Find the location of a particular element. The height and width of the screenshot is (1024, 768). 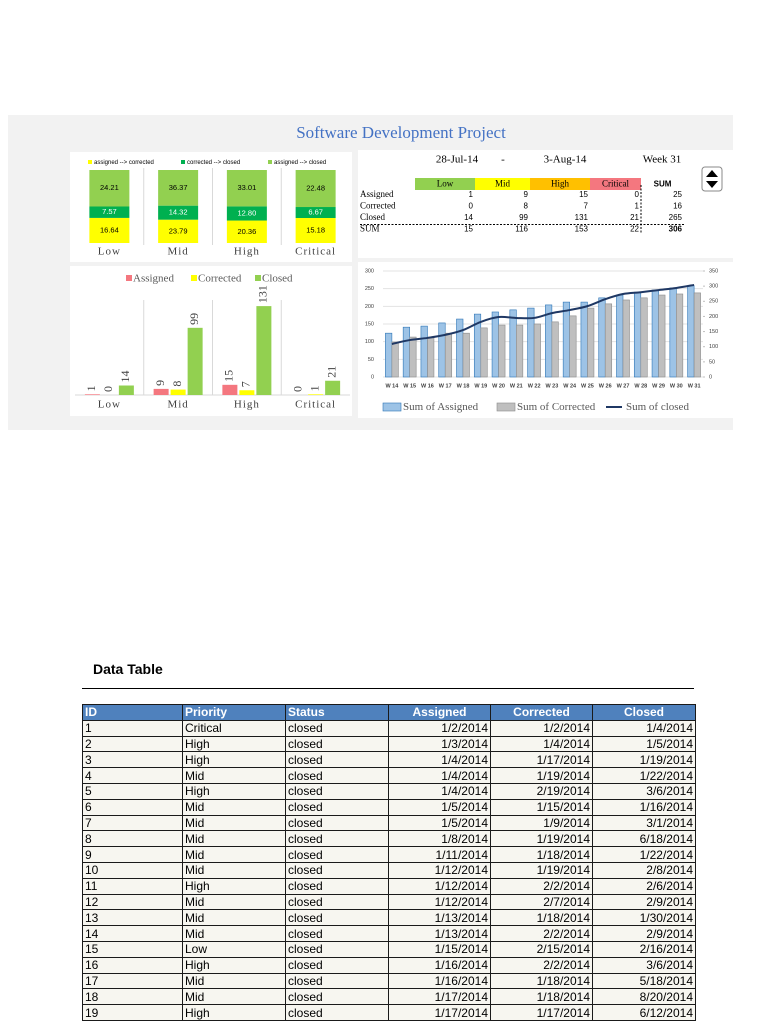

table-cell: 1/16/2014 is located at coordinates (439, 981).